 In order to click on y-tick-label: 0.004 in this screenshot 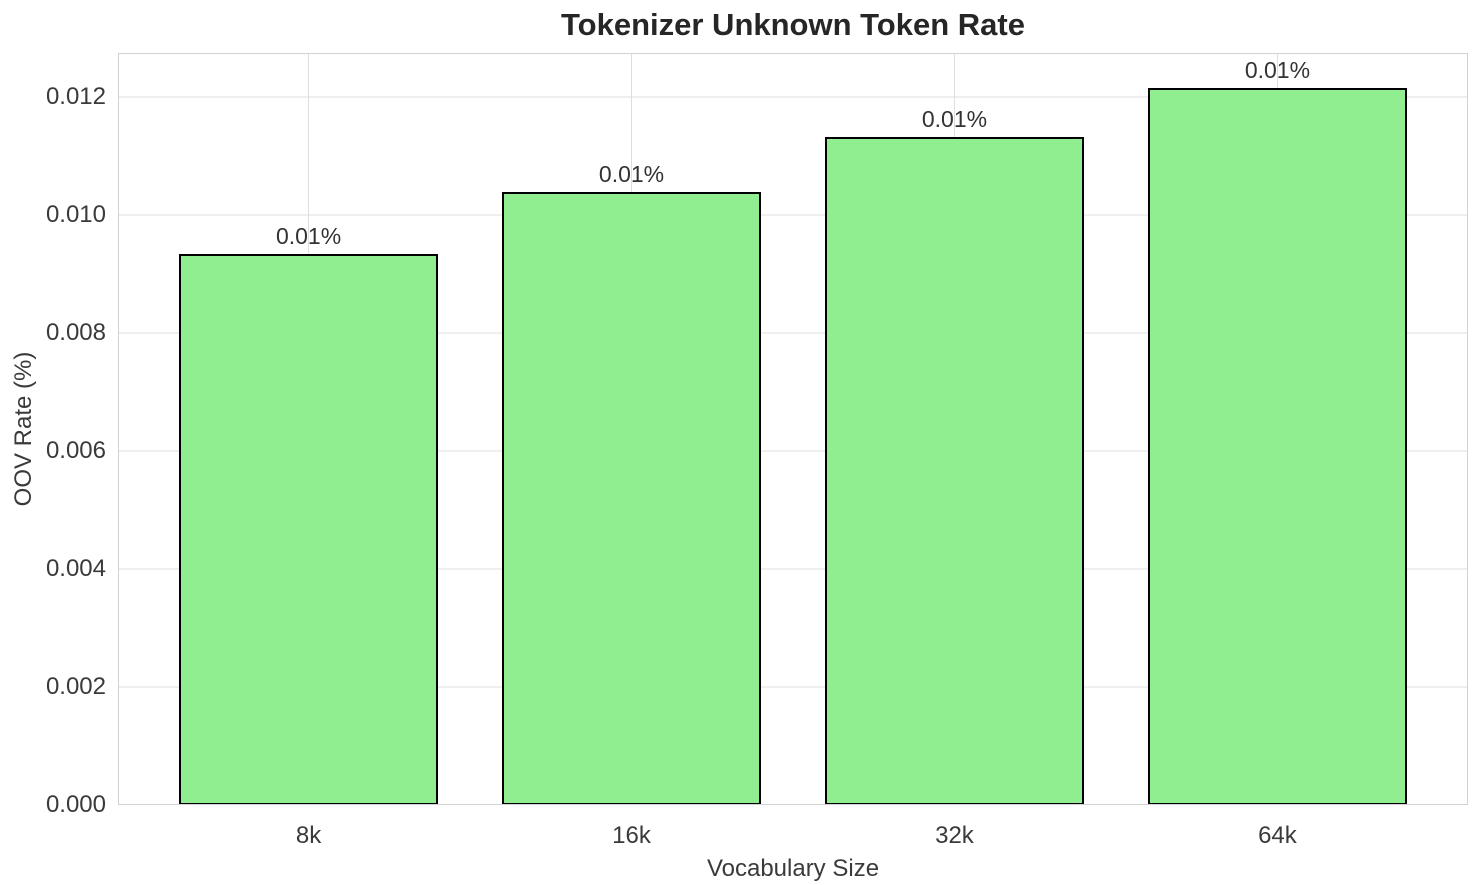, I will do `click(75, 568)`.